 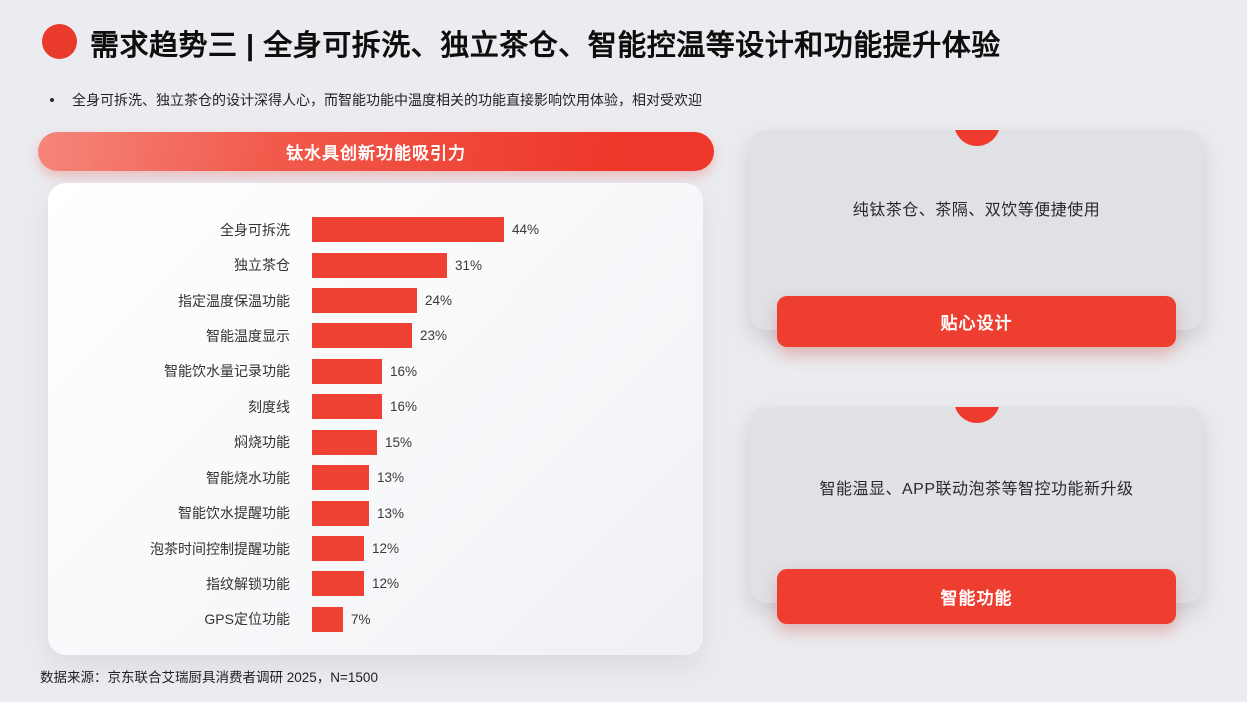 What do you see at coordinates (469, 265) in the screenshot?
I see `bar-value: 31%` at bounding box center [469, 265].